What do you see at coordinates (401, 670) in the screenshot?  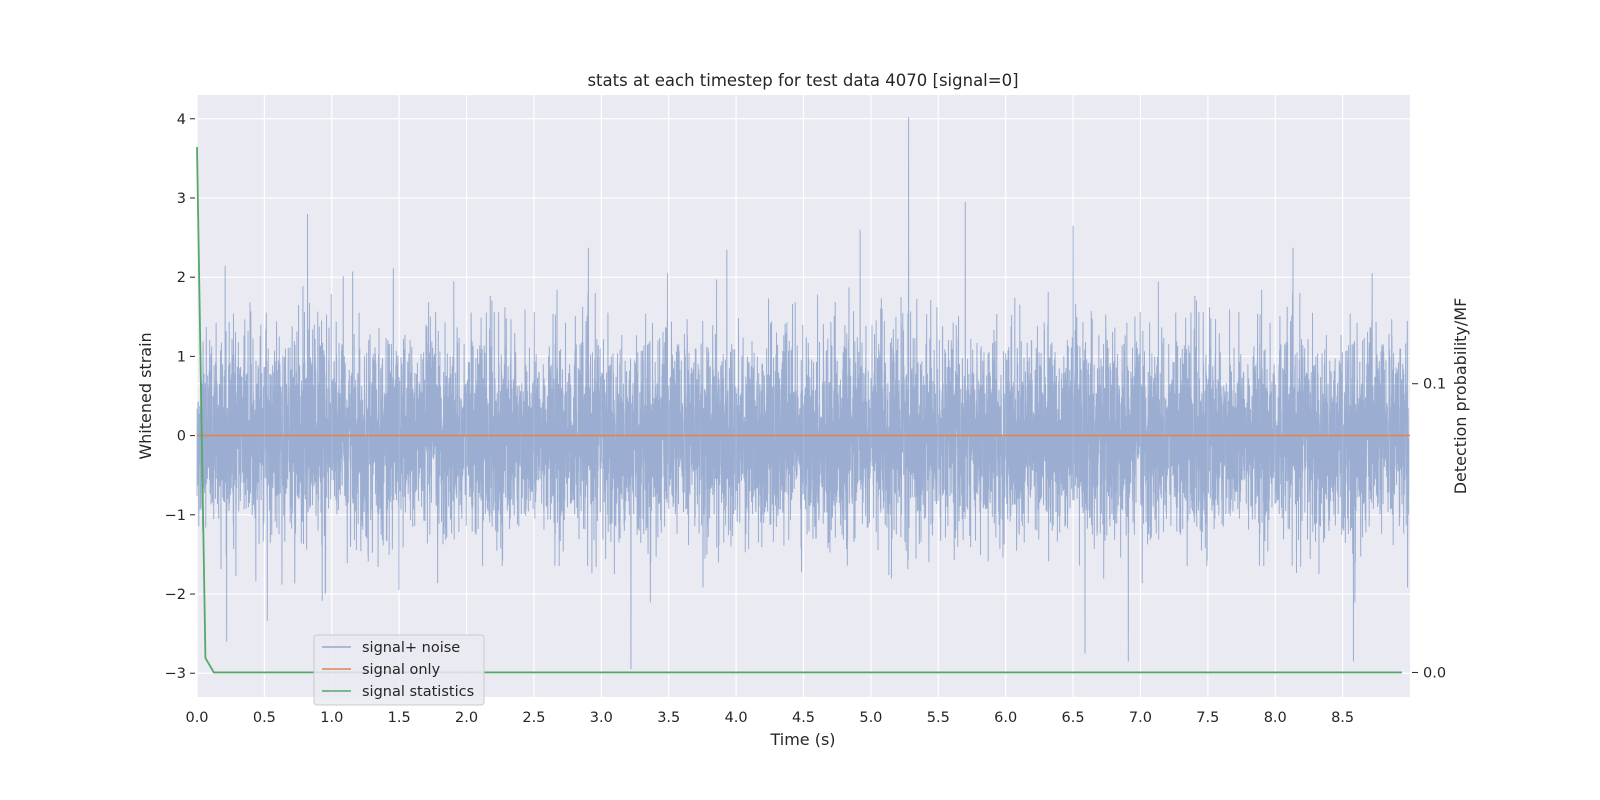 I see `legend-label-signal-only: signal only` at bounding box center [401, 670].